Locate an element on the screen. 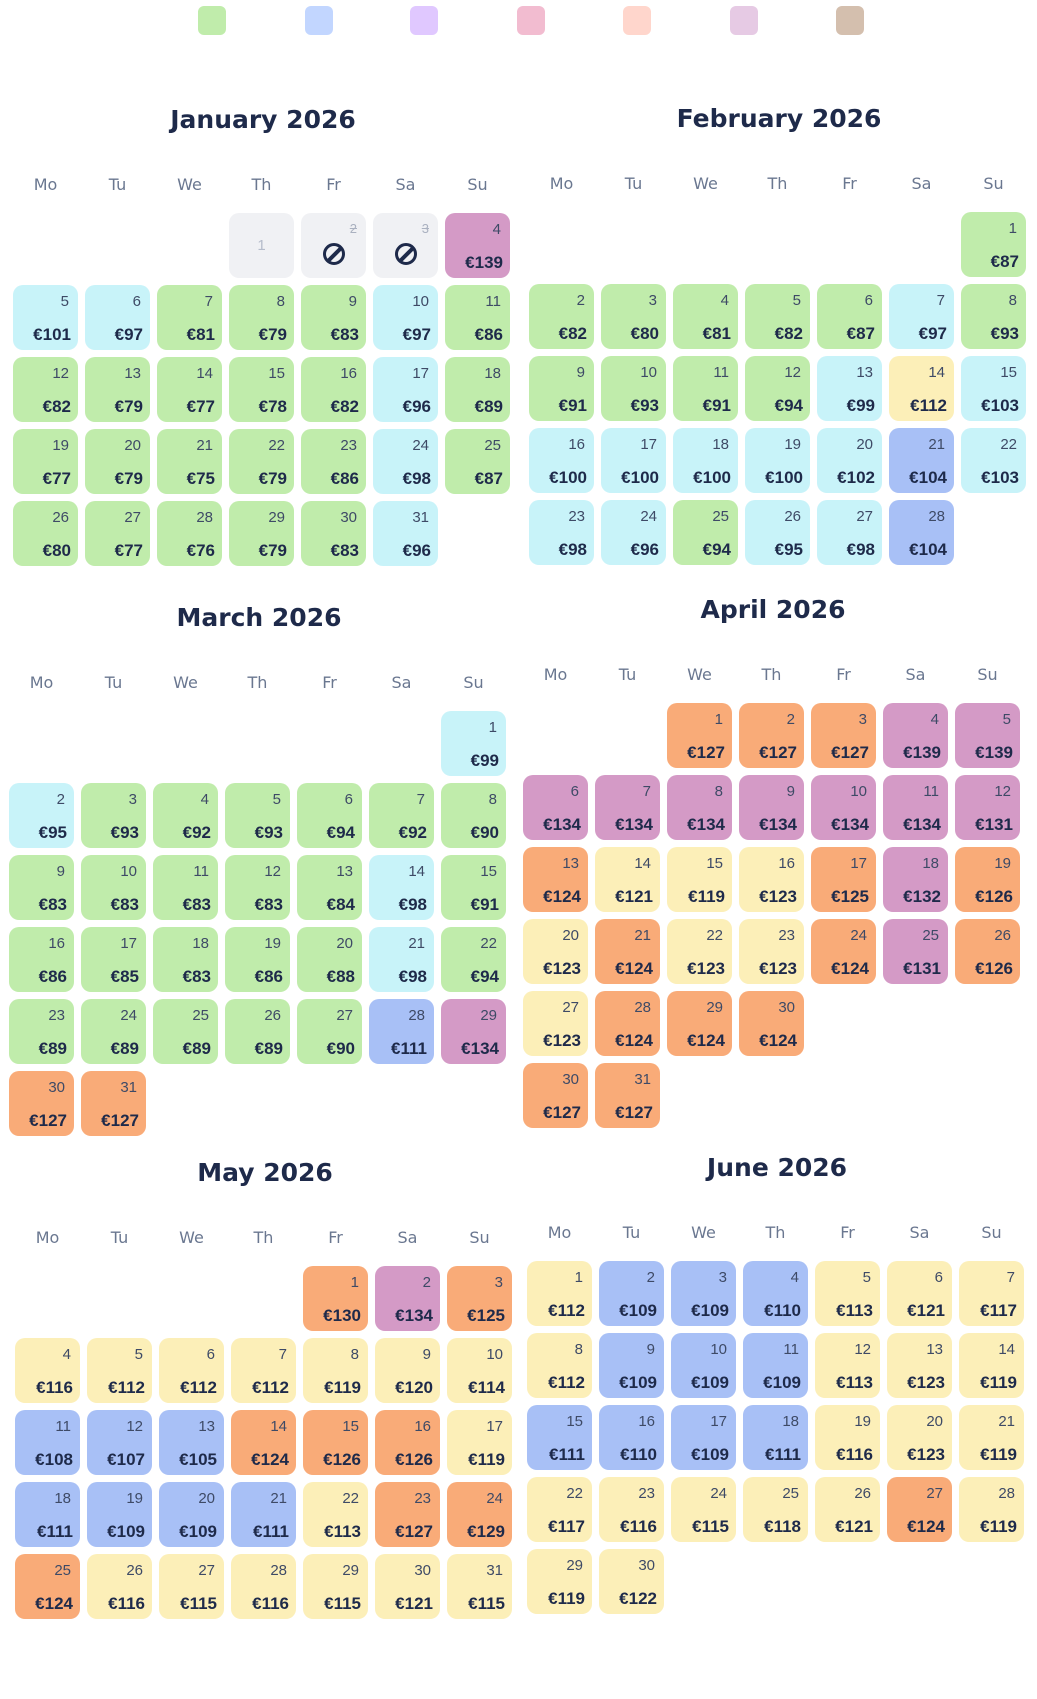  day-cell: 14 €121 is located at coordinates (627, 879).